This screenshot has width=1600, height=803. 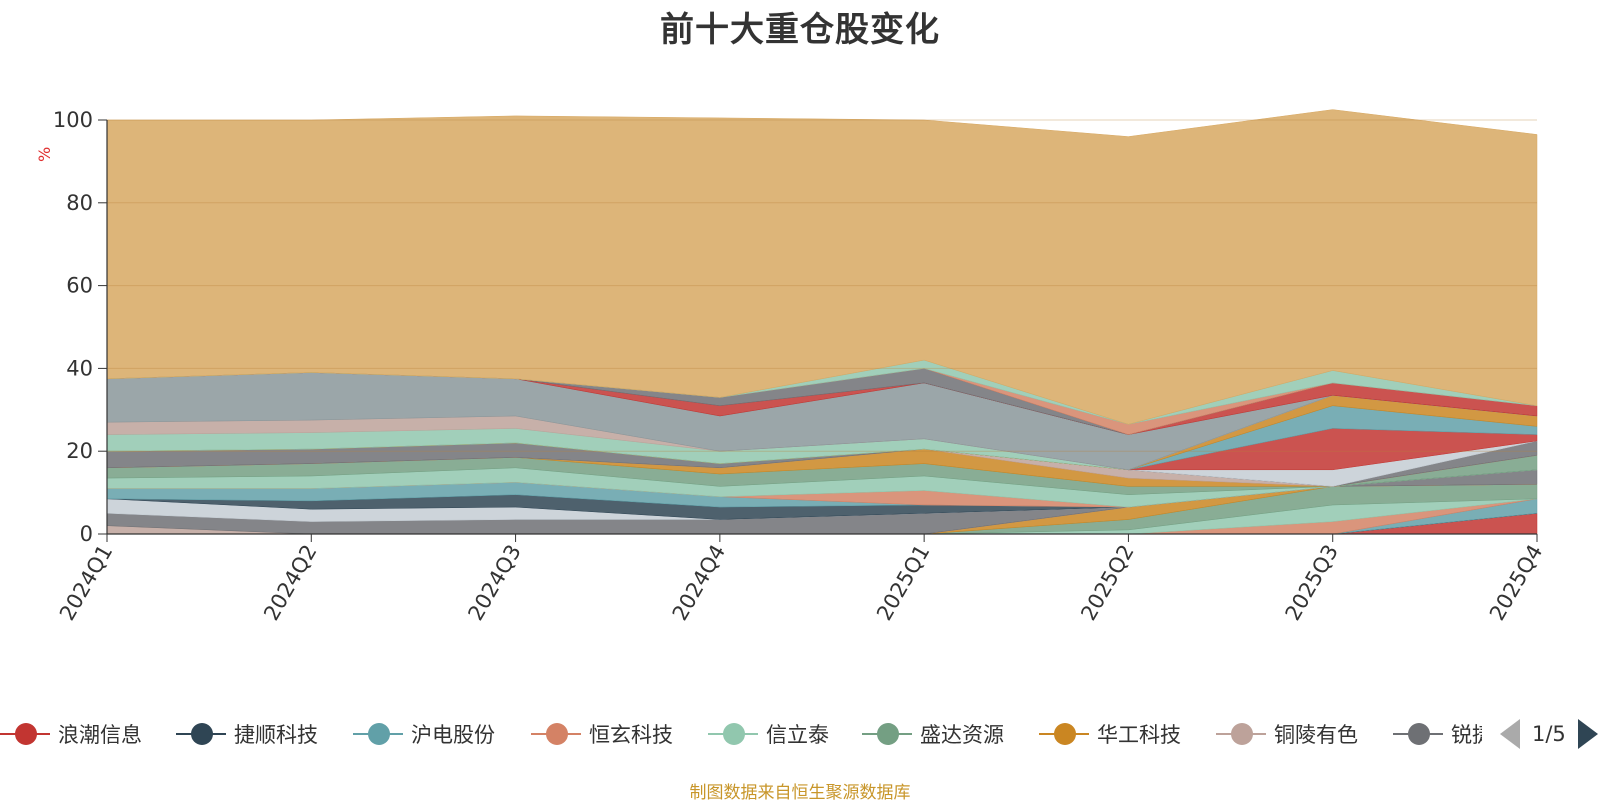 I want to click on y-axis-unit-label: %, so click(x=44, y=154).